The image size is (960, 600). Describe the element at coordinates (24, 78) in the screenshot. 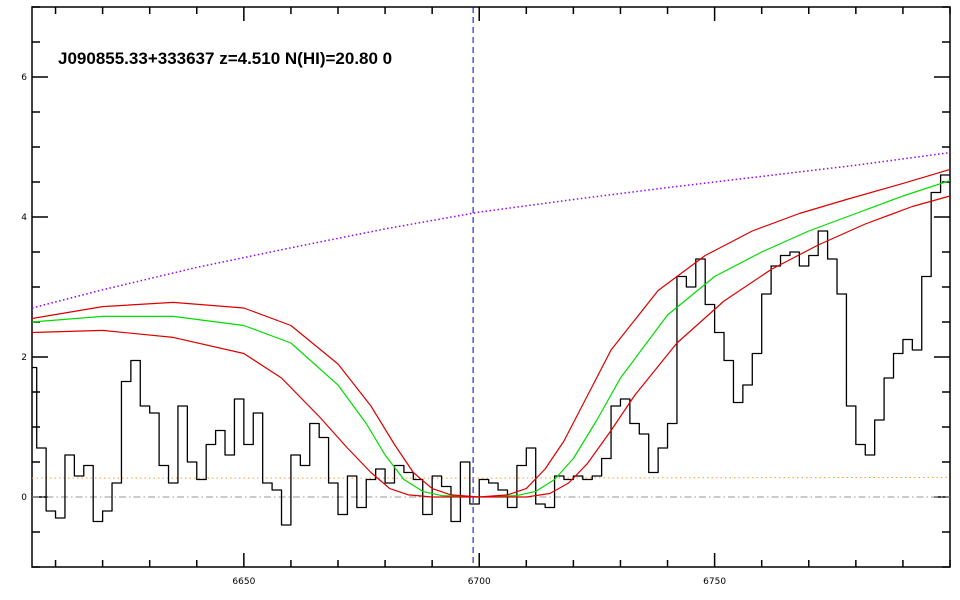

I see `y-tick-label: 6` at that location.